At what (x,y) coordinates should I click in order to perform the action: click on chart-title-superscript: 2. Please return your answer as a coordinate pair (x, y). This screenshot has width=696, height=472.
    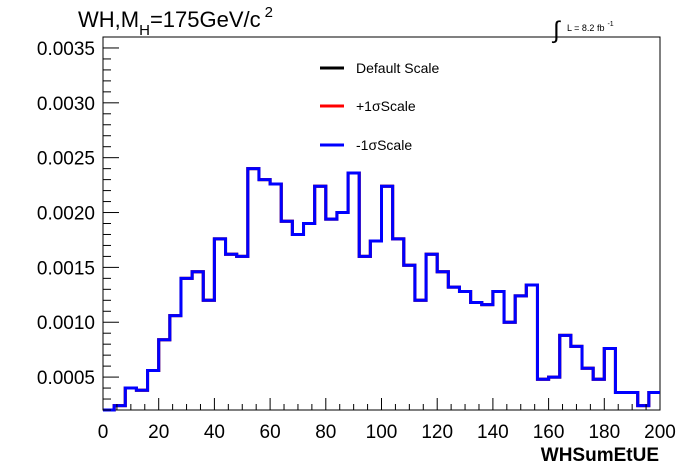
    Looking at the image, I should click on (269, 12).